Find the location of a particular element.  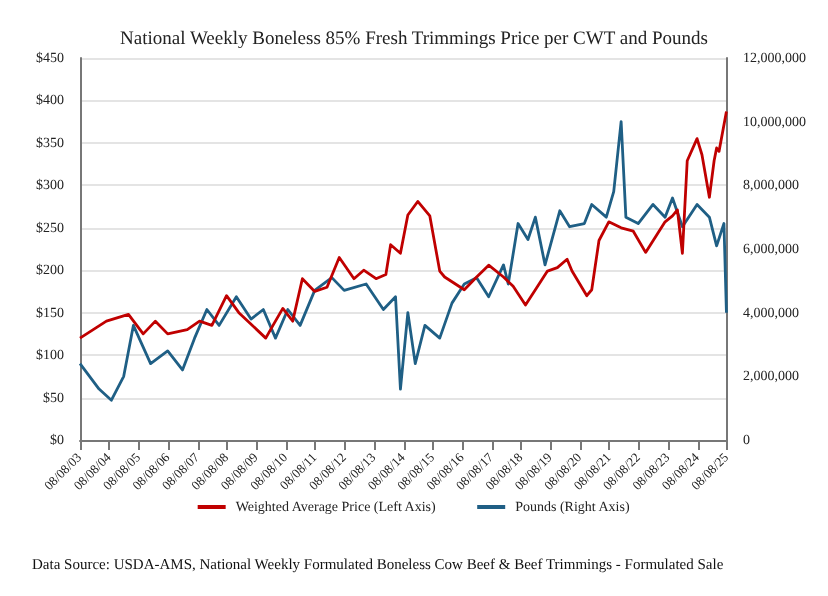

chart-title: National Weekly Boneless 85% Fresh Trimmings Price per CWT and Pounds is located at coordinates (414, 40).